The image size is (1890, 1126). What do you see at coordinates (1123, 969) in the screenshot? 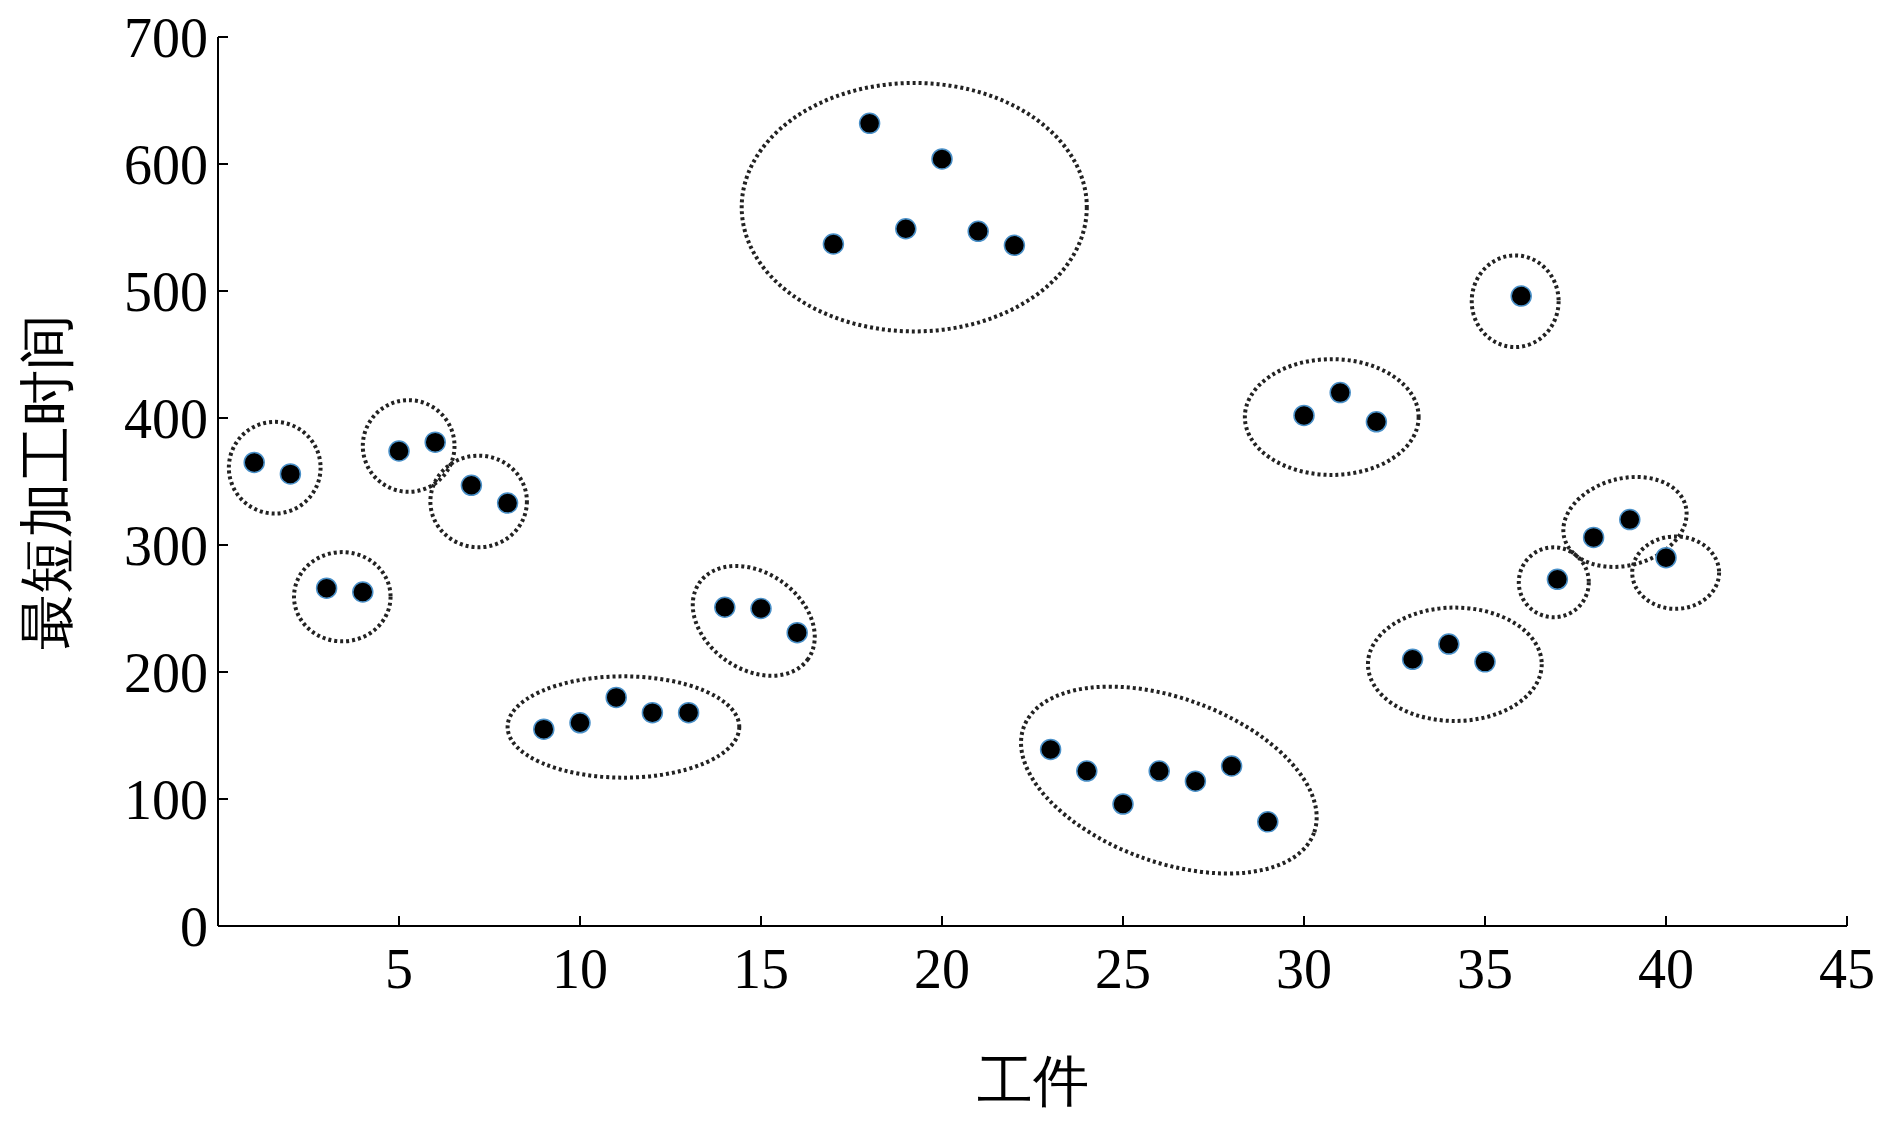
I see `x-tick-label: 25` at bounding box center [1123, 969].